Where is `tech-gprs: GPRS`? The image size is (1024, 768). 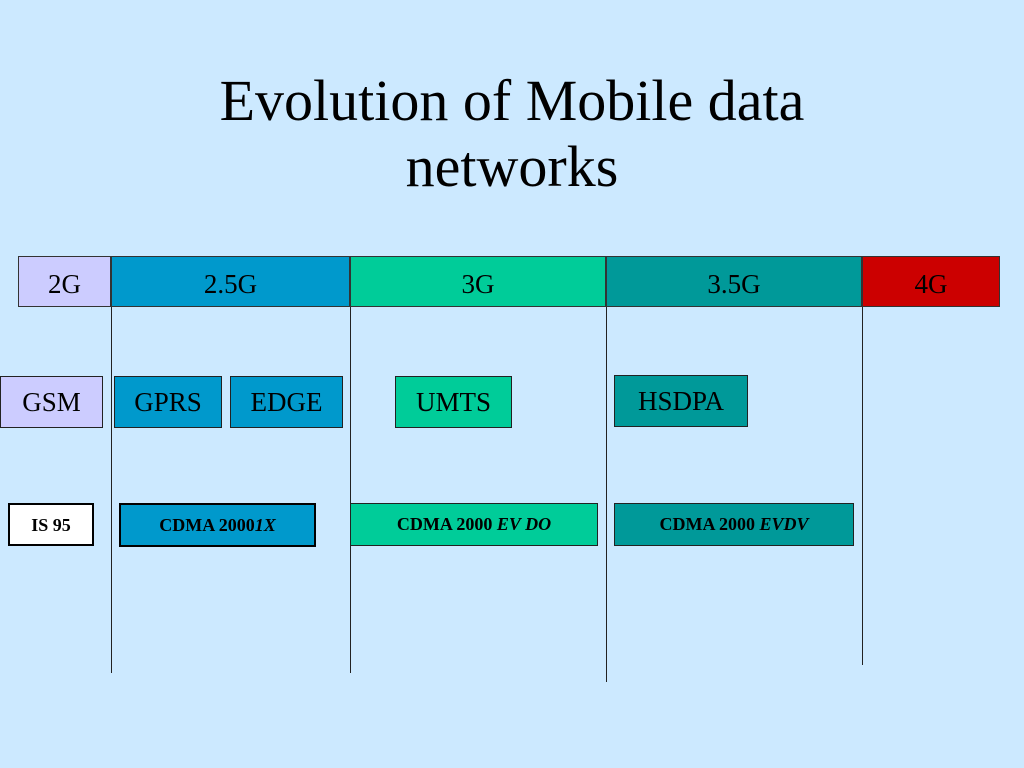
tech-gprs: GPRS is located at coordinates (168, 402).